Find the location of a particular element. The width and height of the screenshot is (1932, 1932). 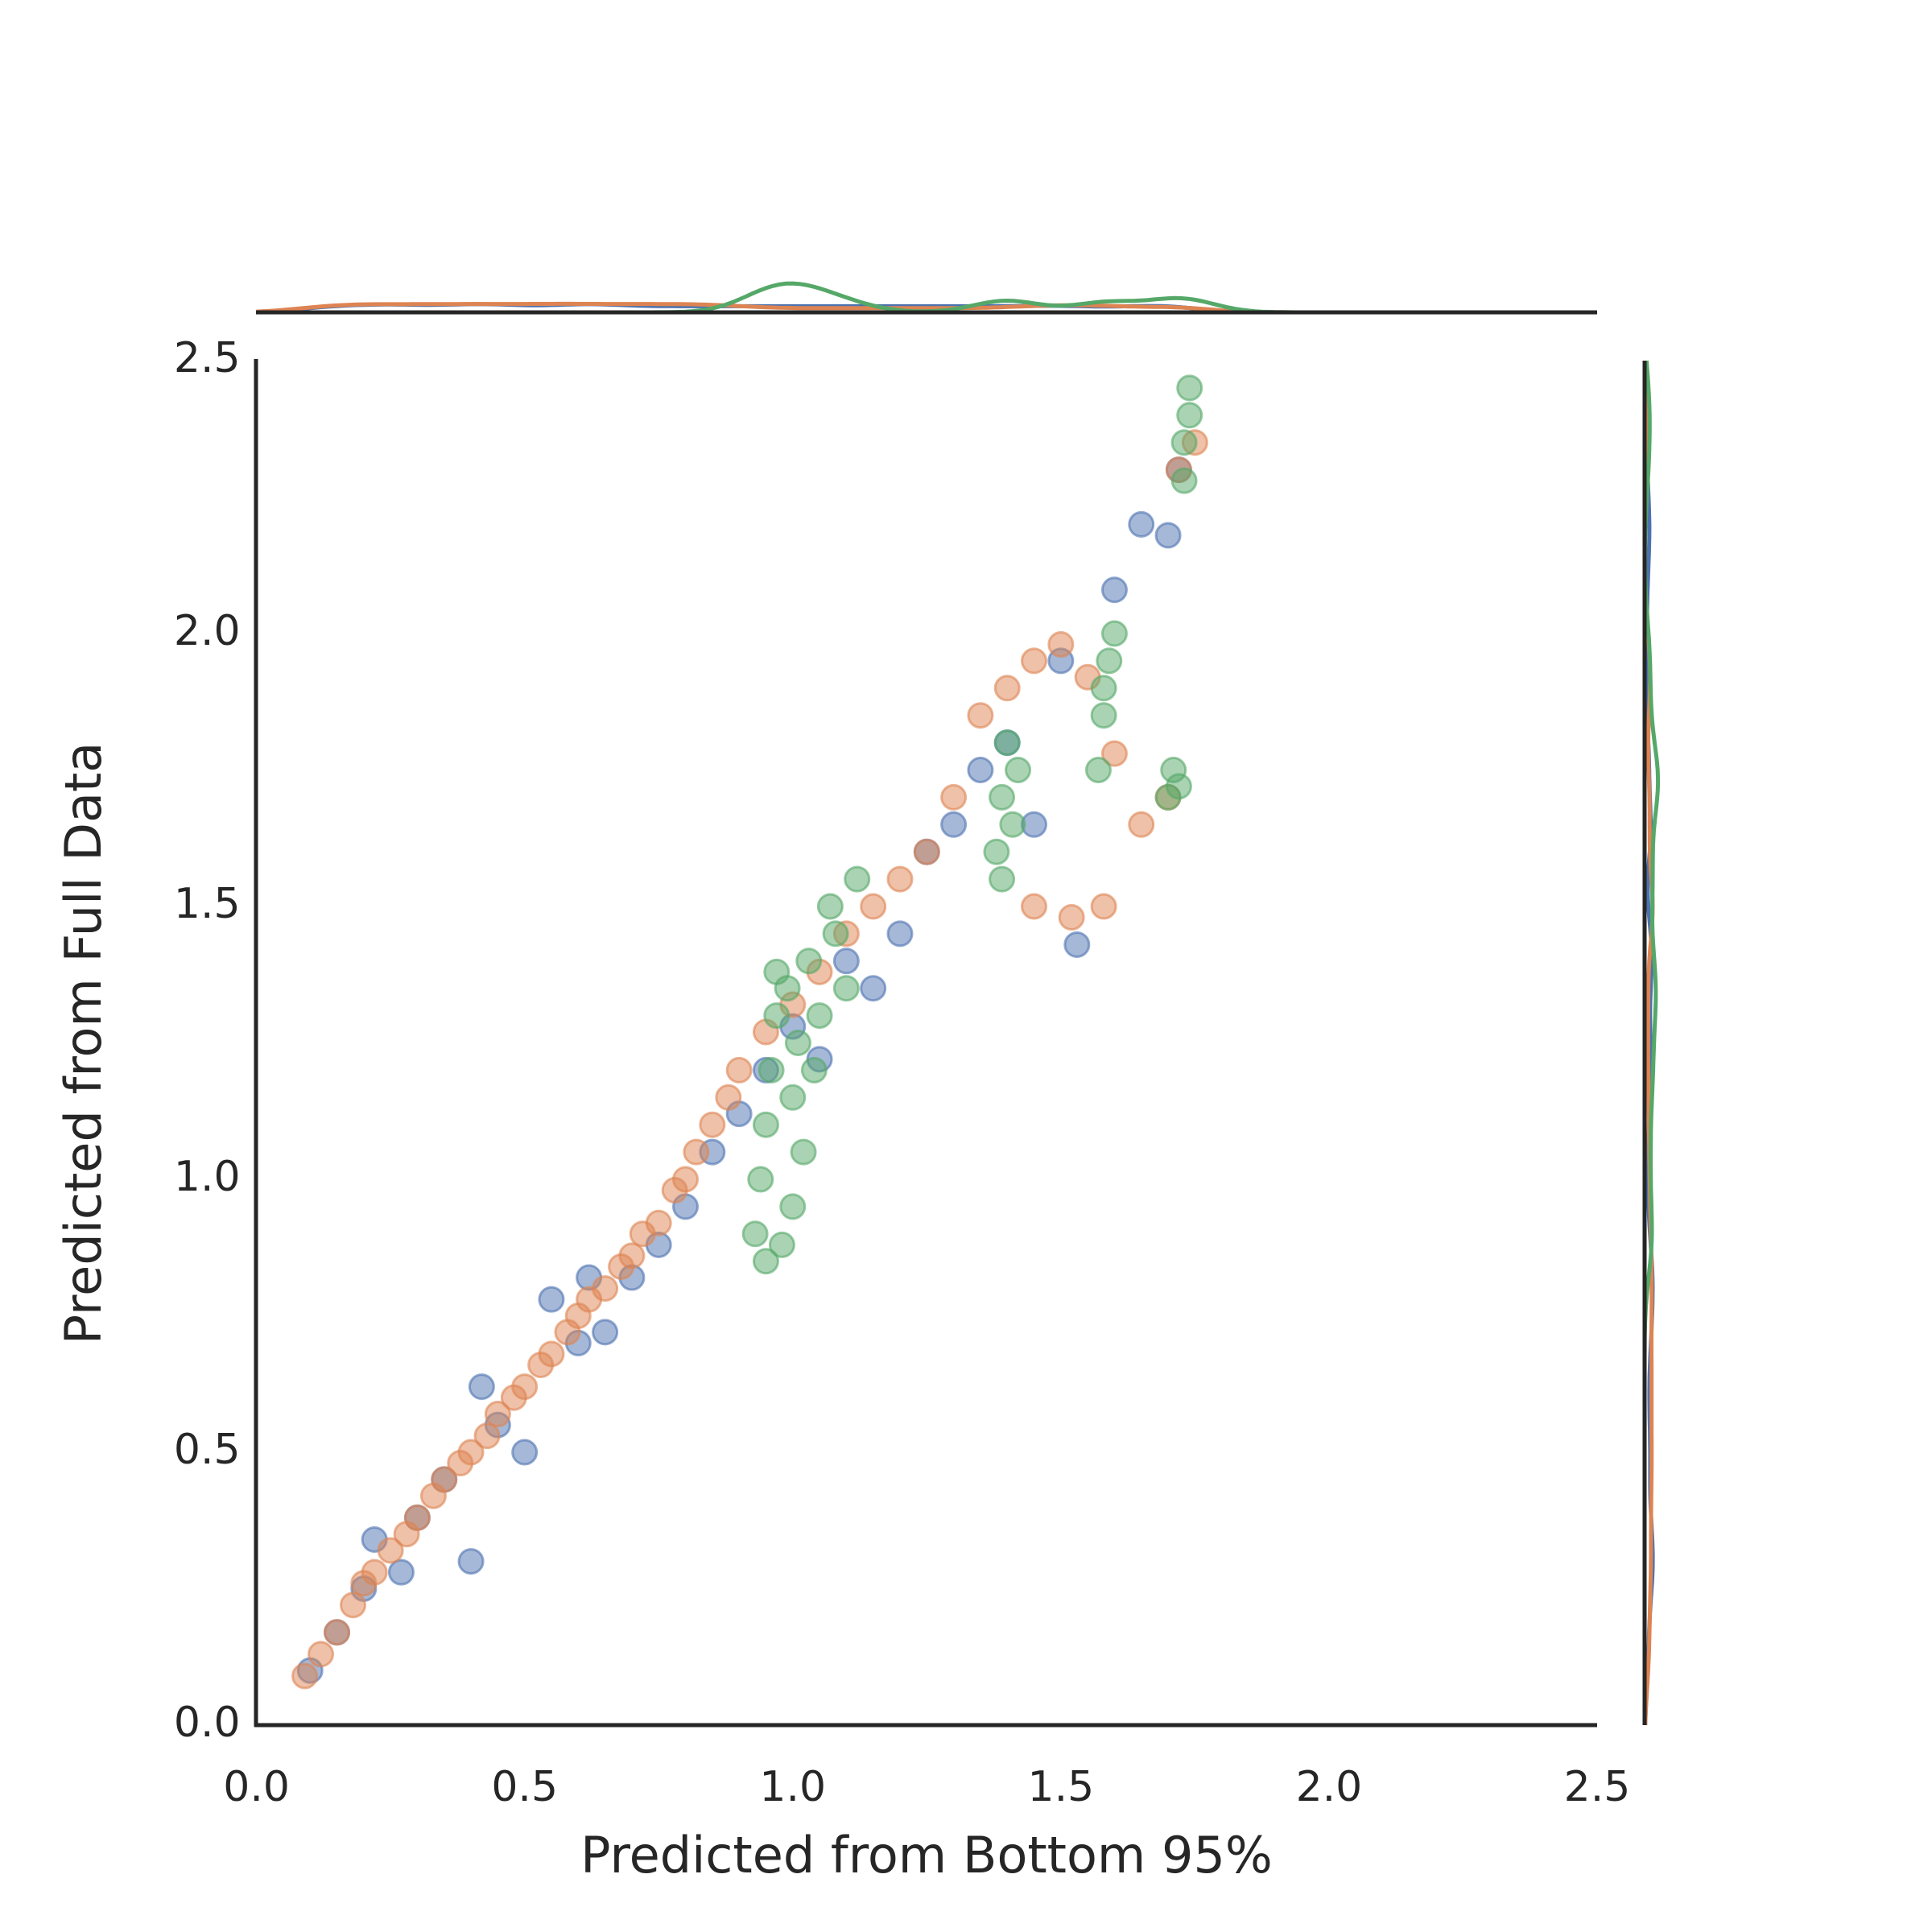

y-tick-label: 1.0 is located at coordinates (207, 1177).